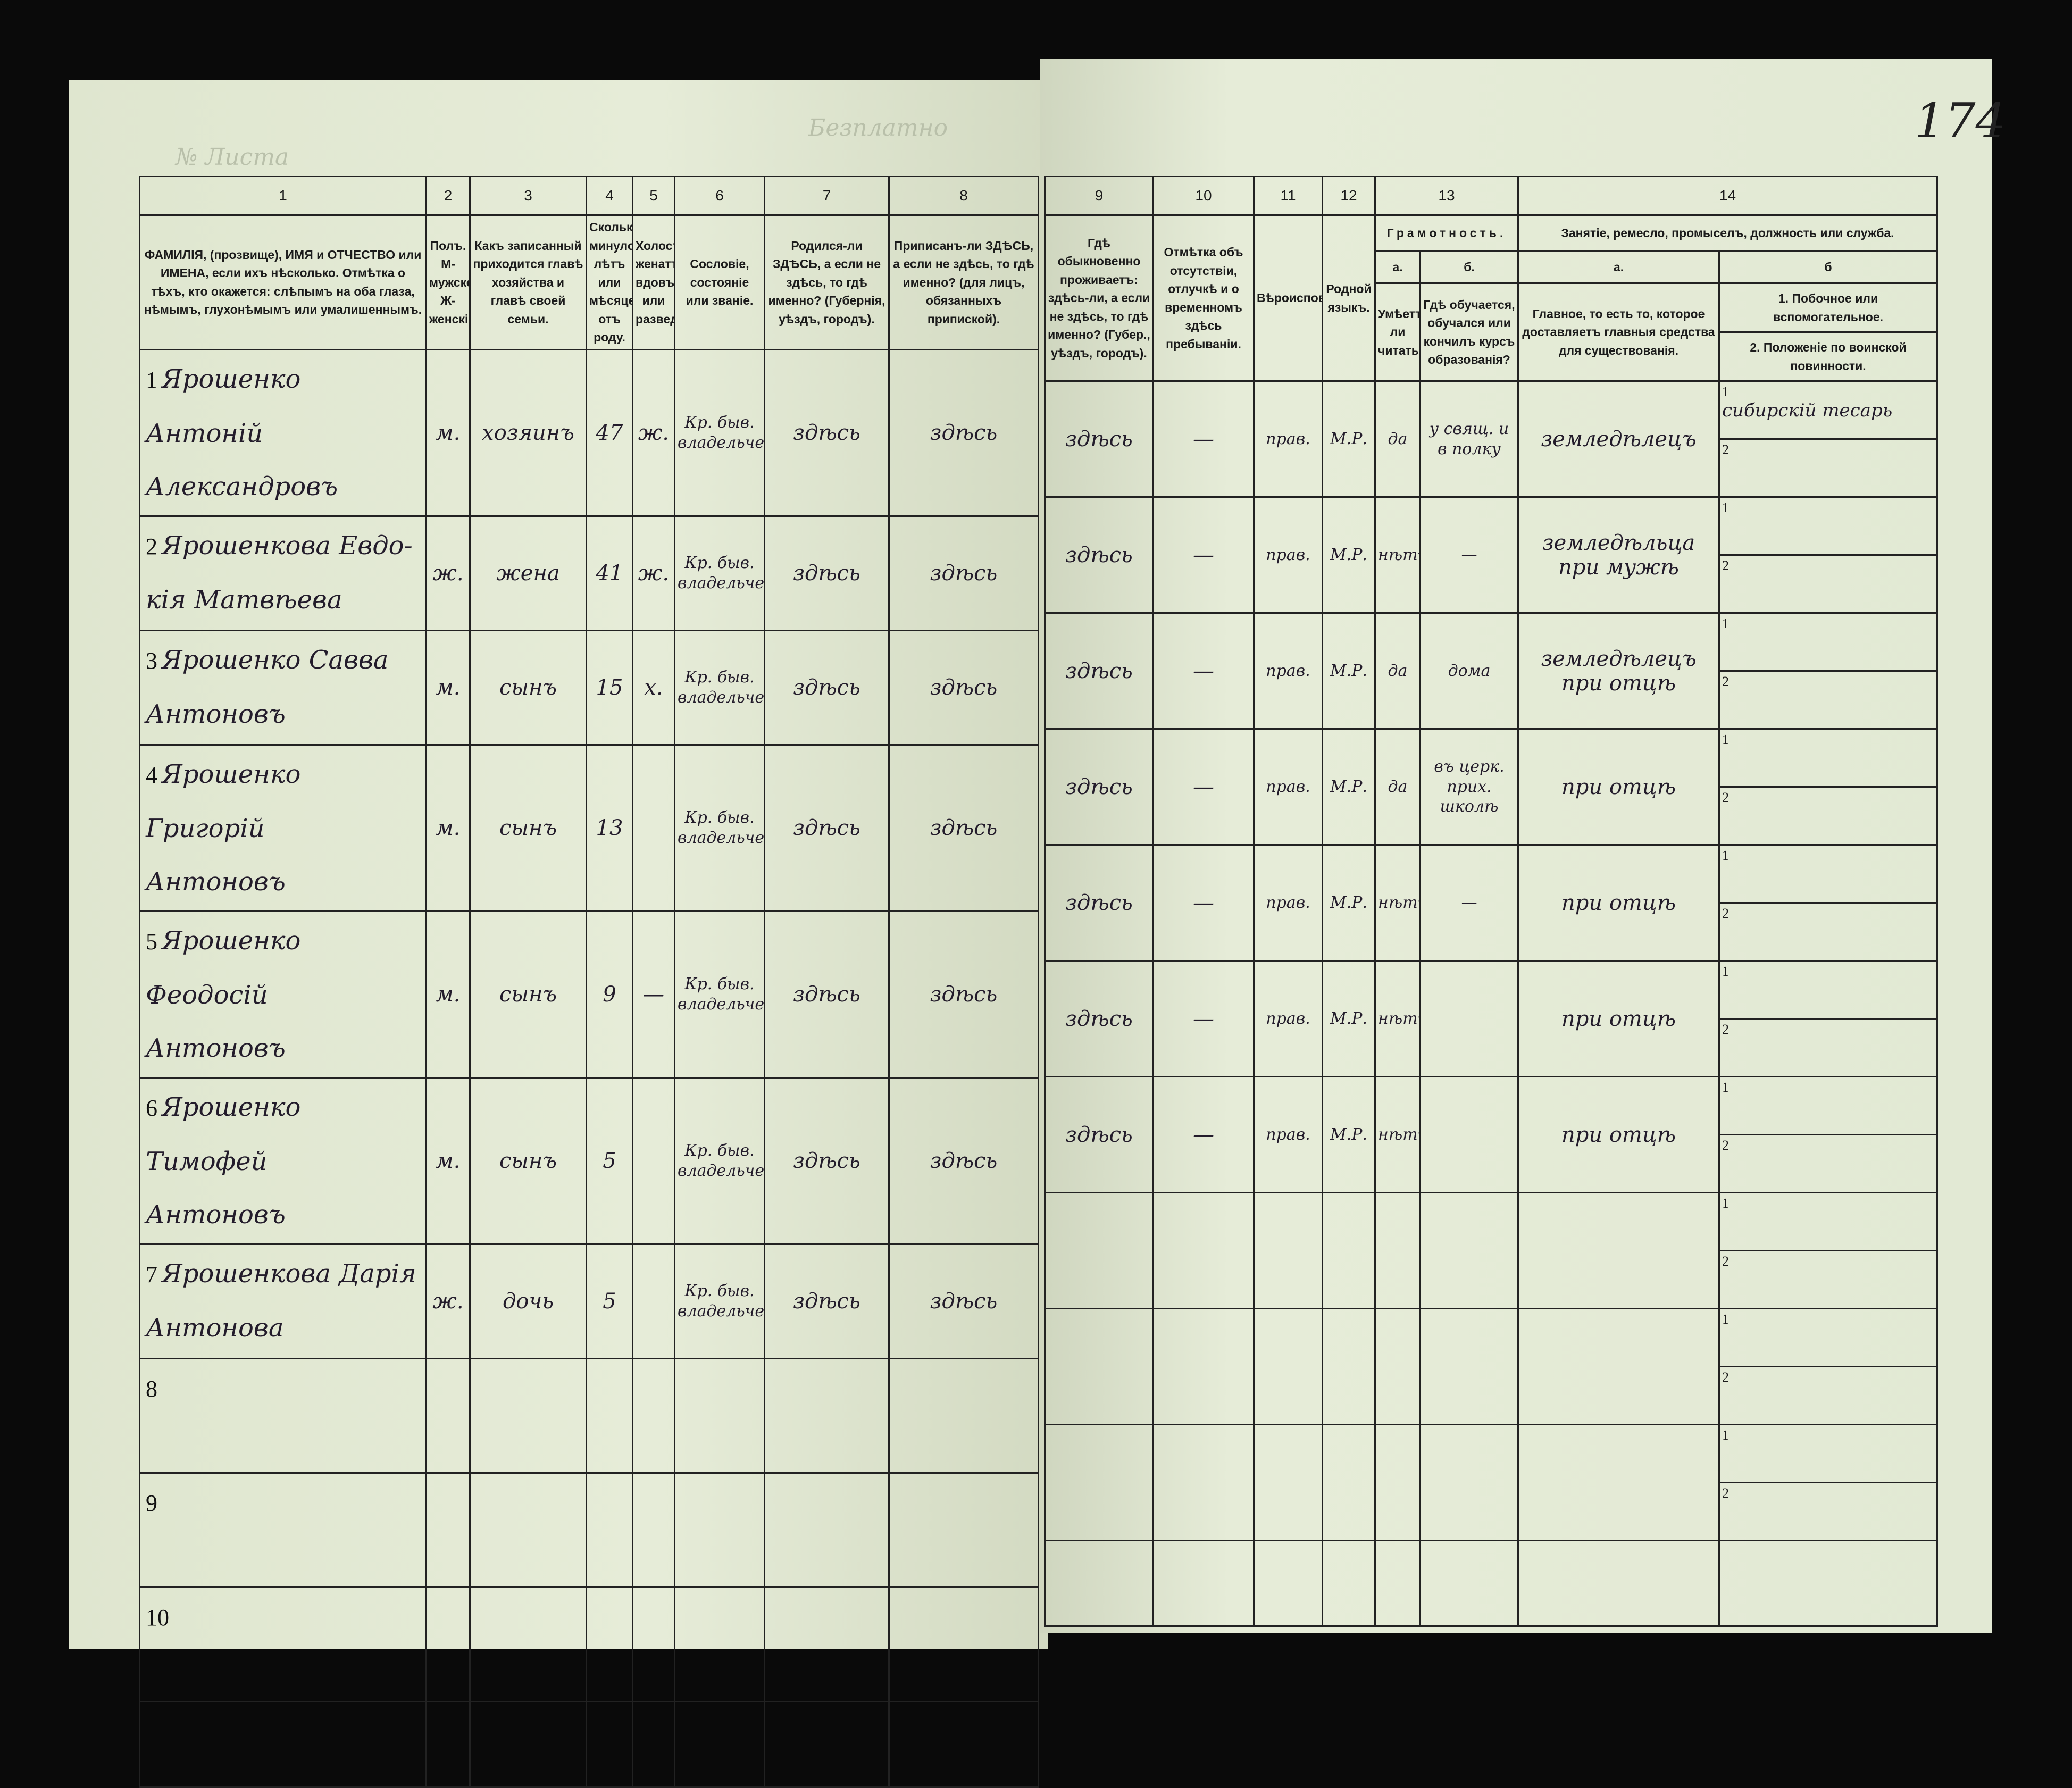  Describe the element at coordinates (827, 1416) in the screenshot. I see `born-cell` at that location.